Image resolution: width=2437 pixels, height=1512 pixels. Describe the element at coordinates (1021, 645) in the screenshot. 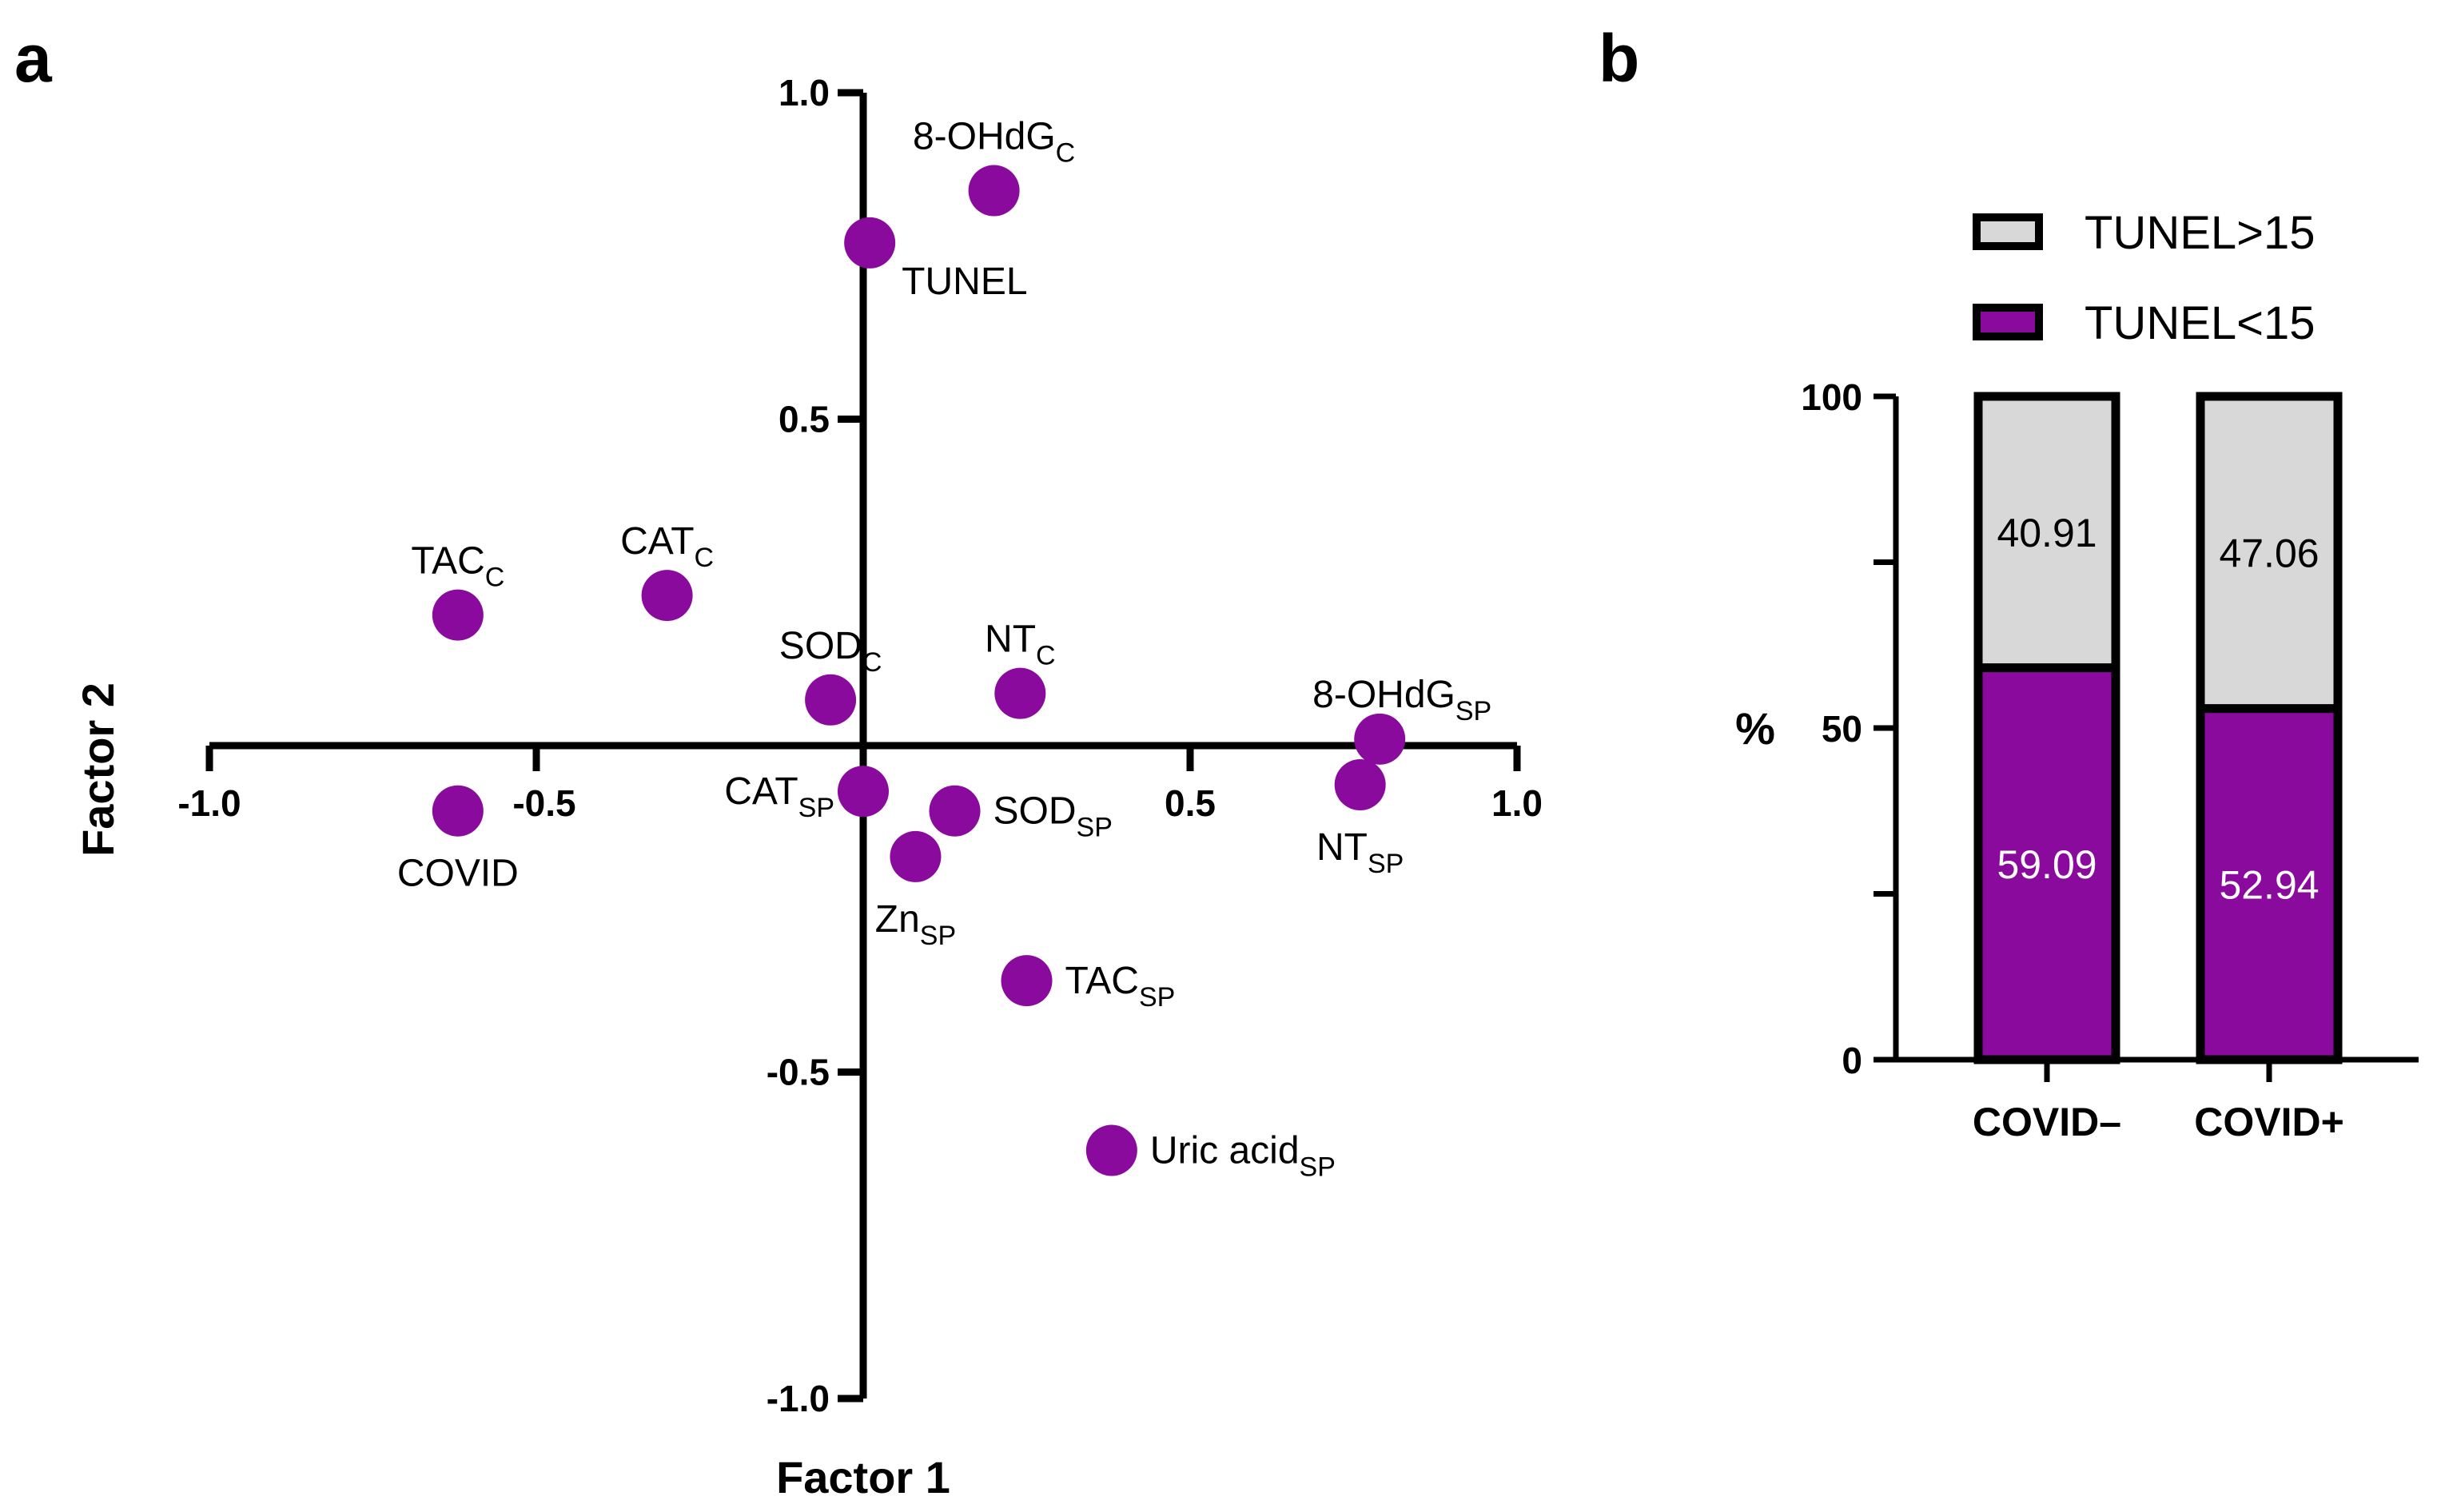

I see `point-label: NTC` at that location.